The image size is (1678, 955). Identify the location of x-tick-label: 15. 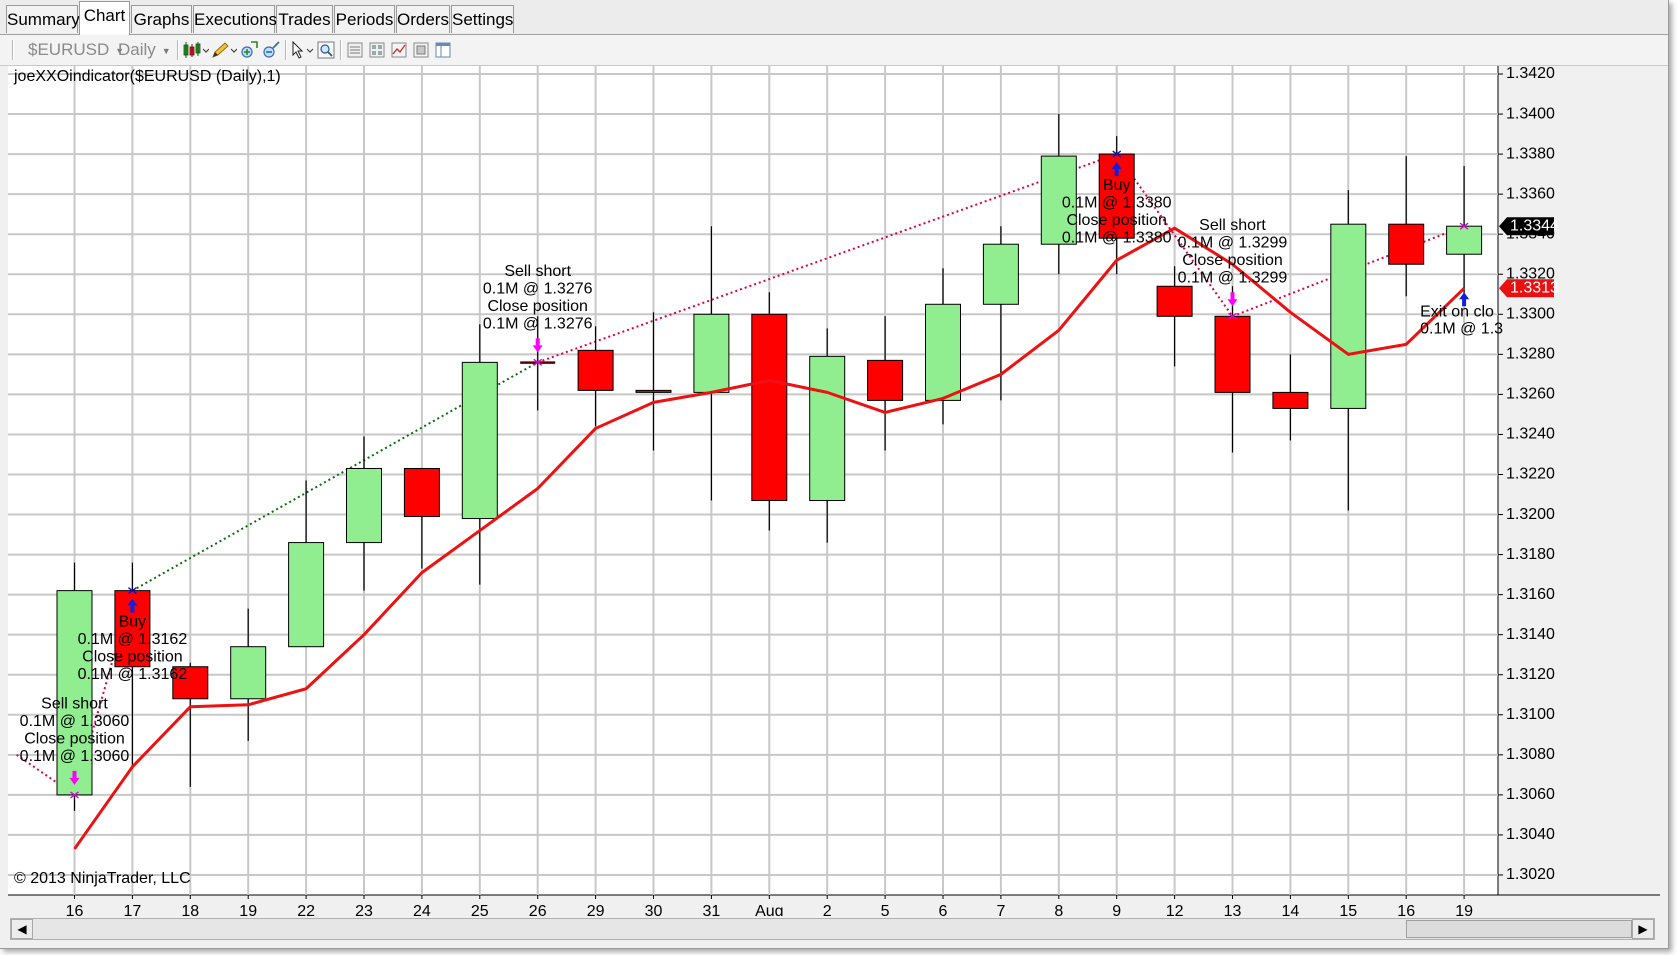
(1348, 909).